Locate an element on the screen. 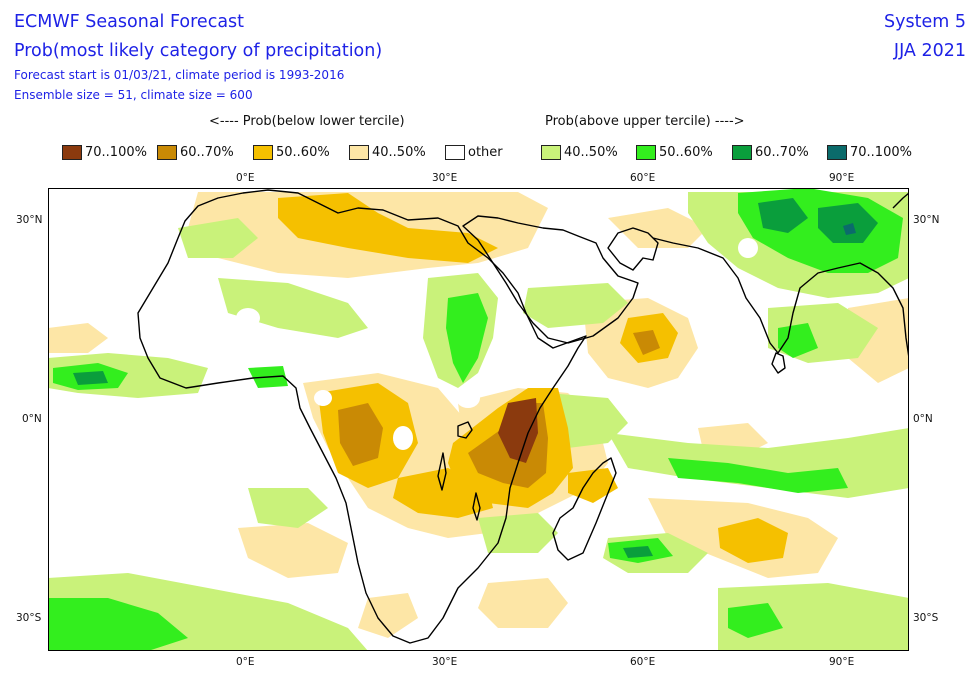 This screenshot has height=680, width=980. lon-label-top: 60°E is located at coordinates (643, 178).